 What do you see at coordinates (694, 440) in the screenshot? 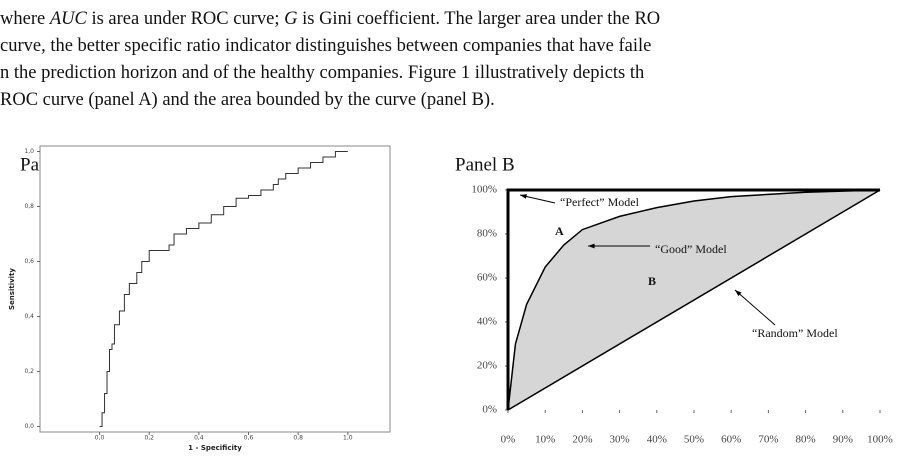
I see `x-tick-label: 50%` at bounding box center [694, 440].